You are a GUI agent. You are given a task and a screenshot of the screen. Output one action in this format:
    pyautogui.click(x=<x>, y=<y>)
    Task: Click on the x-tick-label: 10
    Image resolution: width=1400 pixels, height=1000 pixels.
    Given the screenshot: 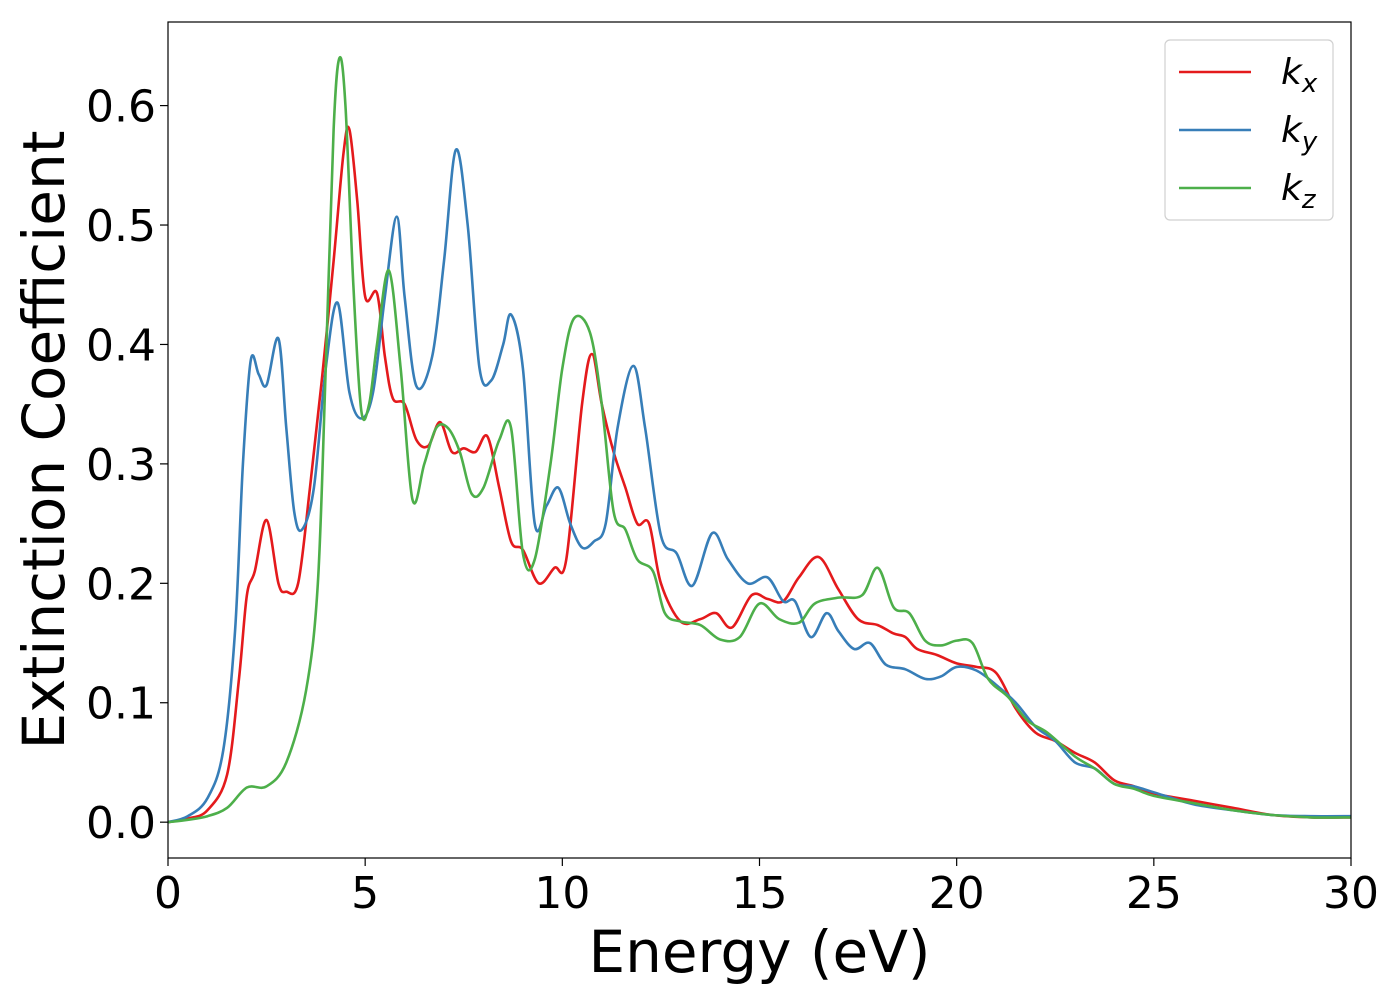 What is the action you would take?
    pyautogui.click(x=562, y=893)
    